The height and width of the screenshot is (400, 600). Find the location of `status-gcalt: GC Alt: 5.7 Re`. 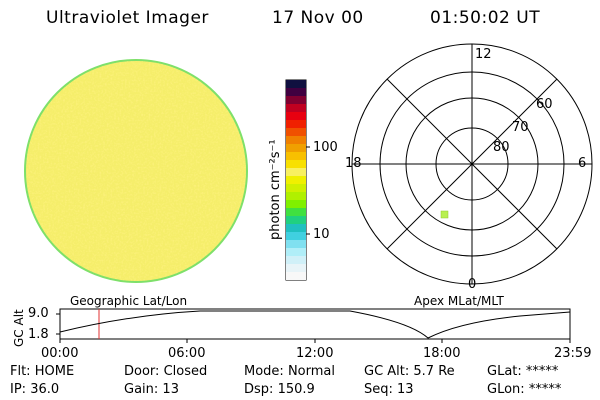

status-gcalt: GC Alt: 5.7 Re is located at coordinates (409, 371).